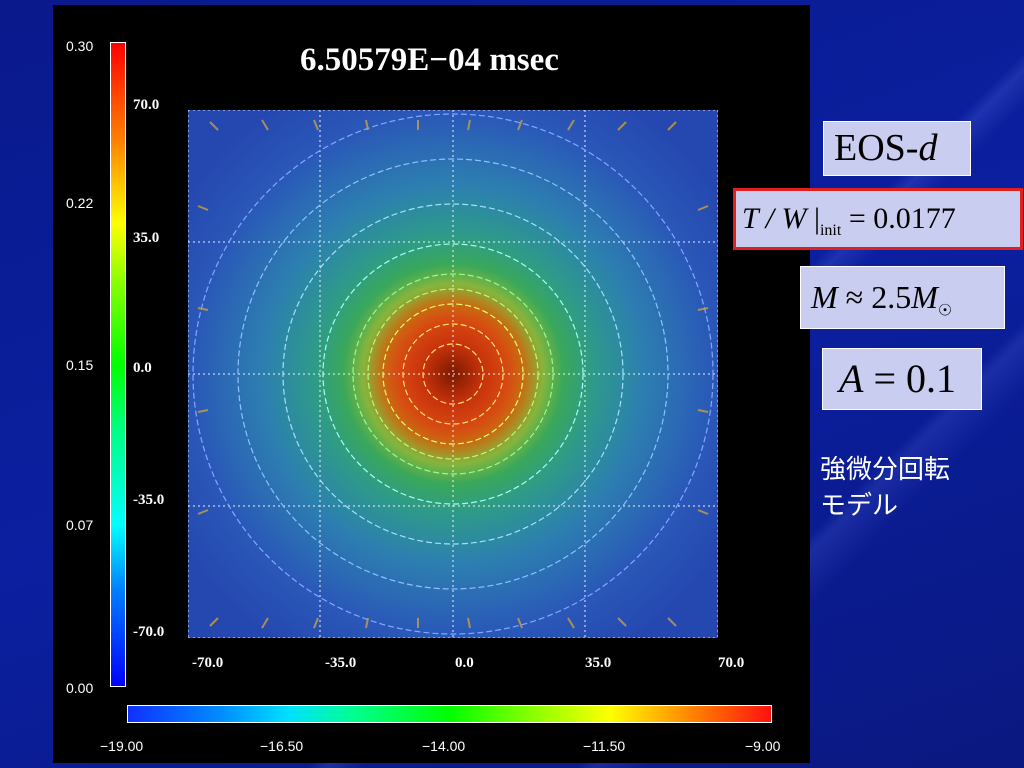 The height and width of the screenshot is (768, 1024). What do you see at coordinates (208, 663) in the screenshot?
I see `x-tick: -70.0` at bounding box center [208, 663].